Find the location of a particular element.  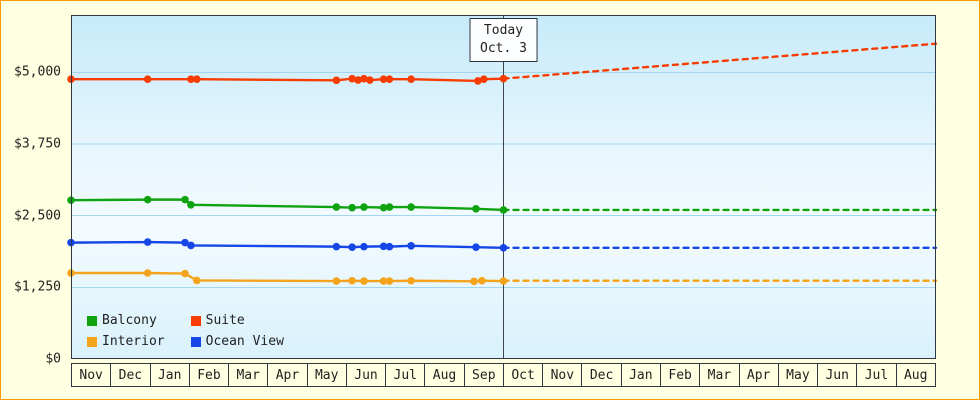

today-marker-date: Oct. 3 is located at coordinates (503, 49).